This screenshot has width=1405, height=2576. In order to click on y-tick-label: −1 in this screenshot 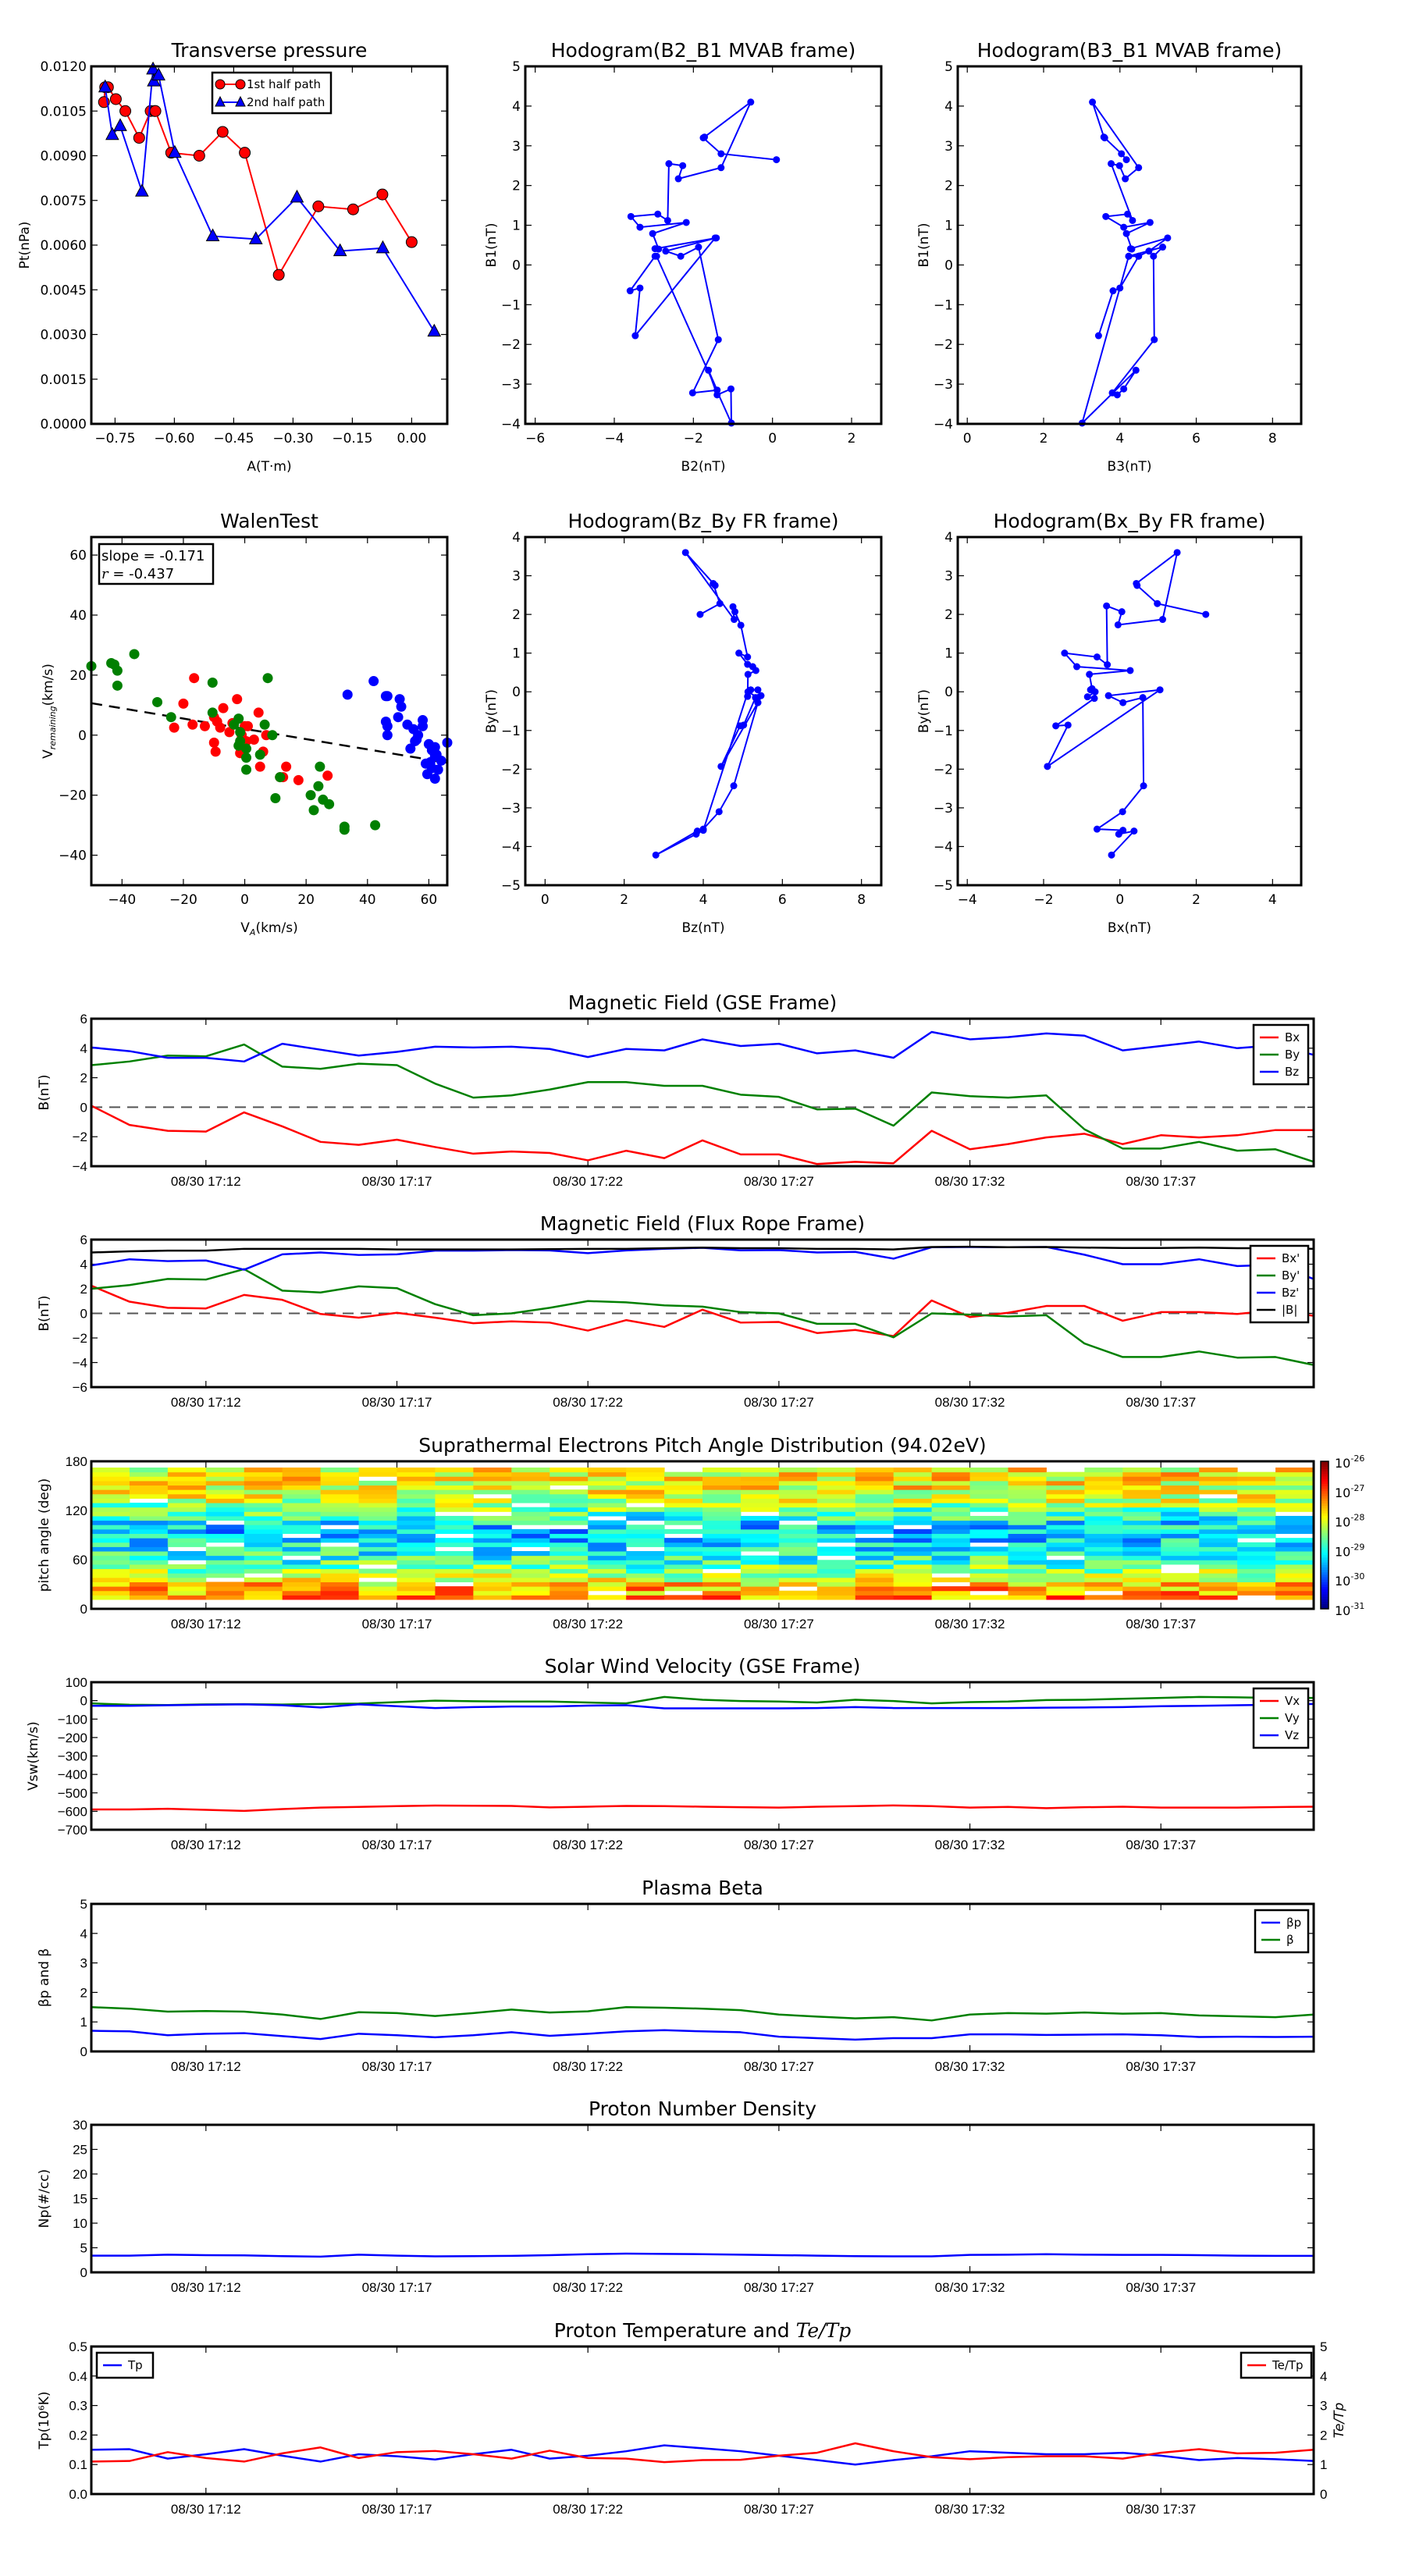, I will do `click(944, 305)`.